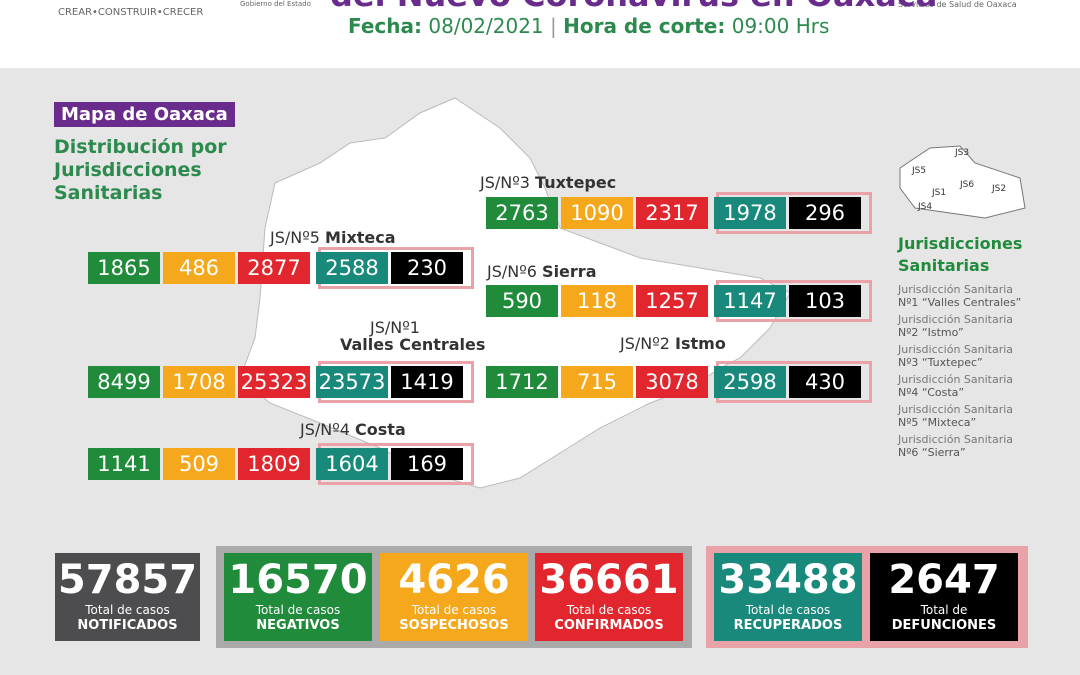  I want to click on total-line2: NOTIFICADOS, so click(127, 625).